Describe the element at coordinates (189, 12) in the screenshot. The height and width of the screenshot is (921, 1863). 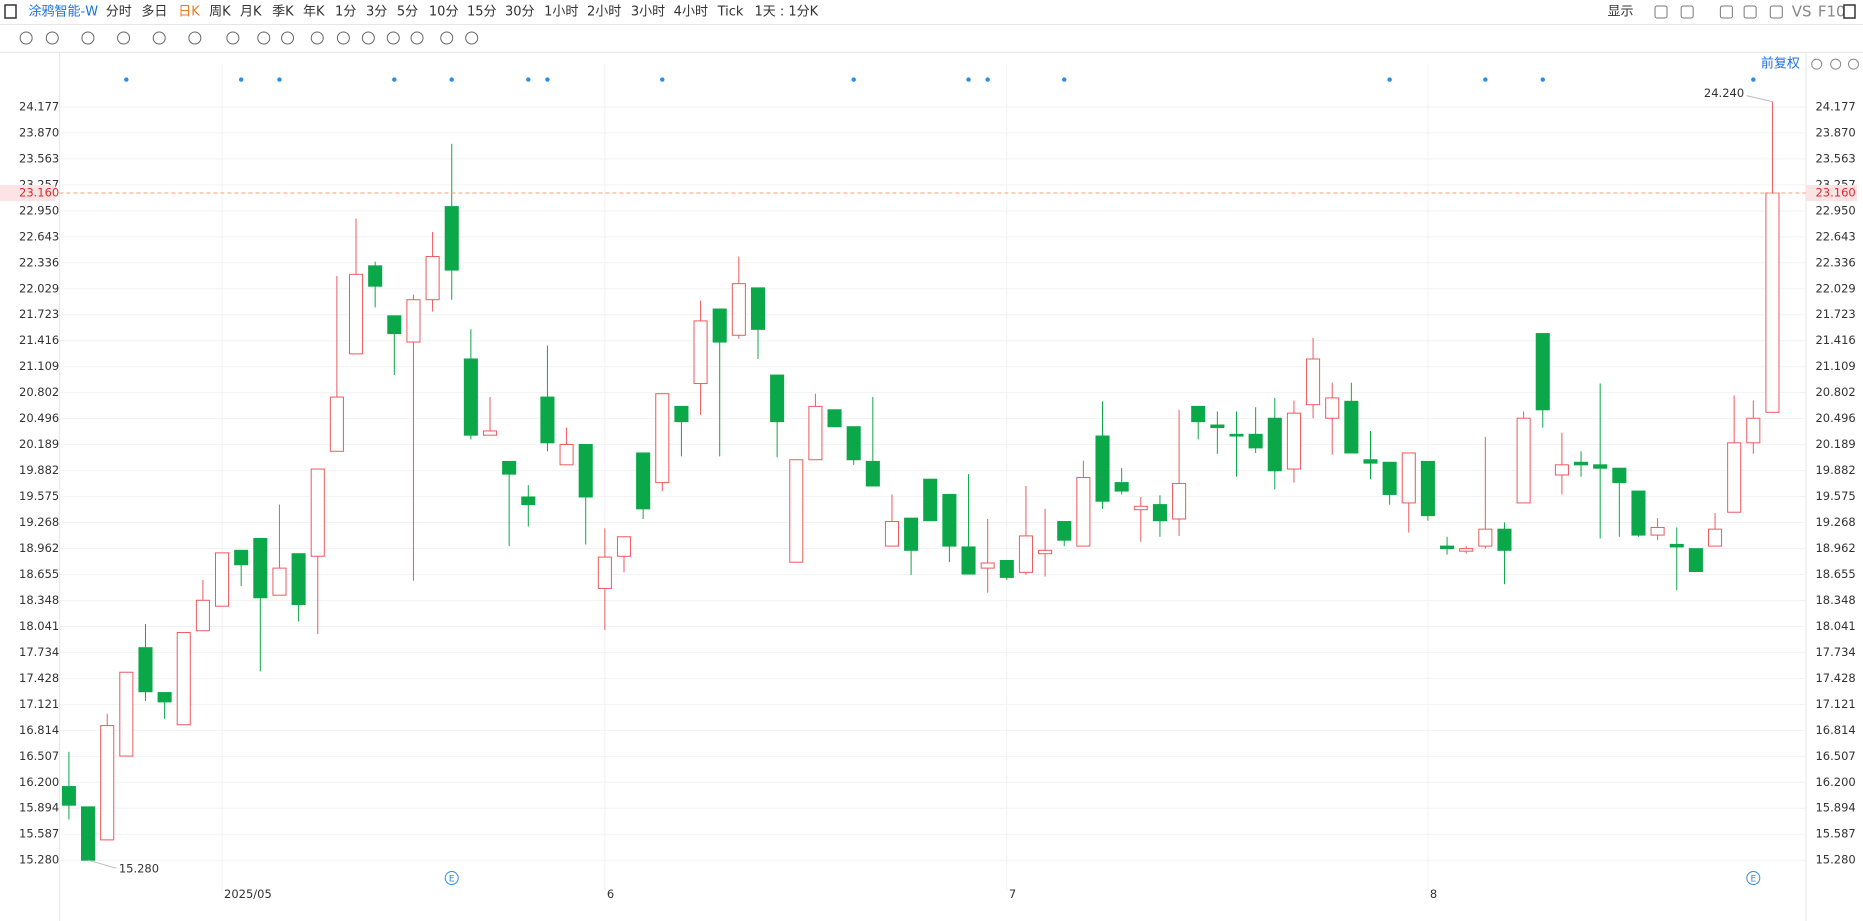
I see `period-tab: 日K` at that location.